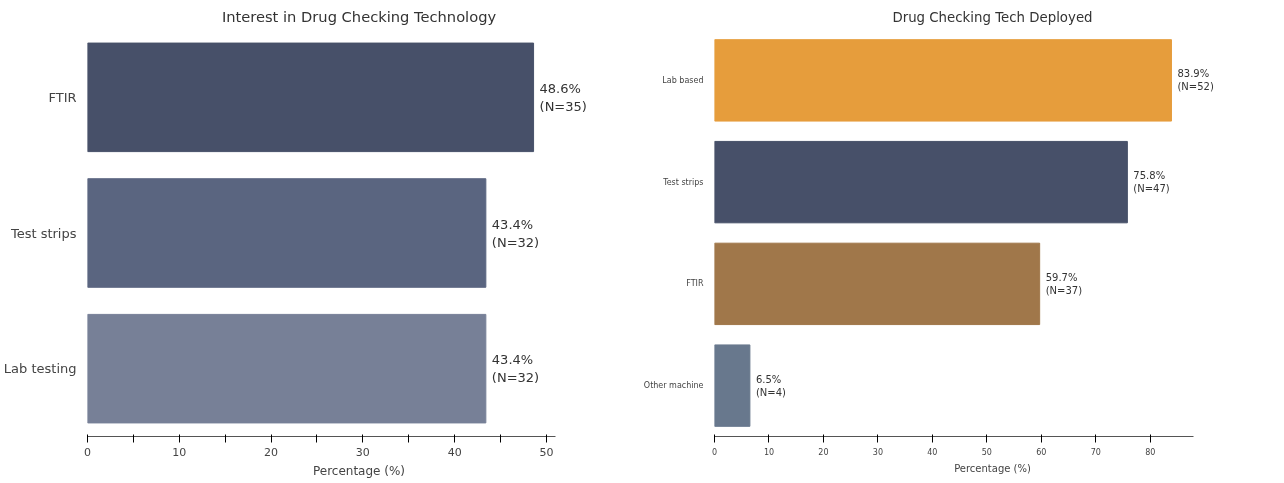 Image resolution: width=1284 pixels, height=483 pixels. I want to click on x-tick-label: 60, so click(1041, 452).